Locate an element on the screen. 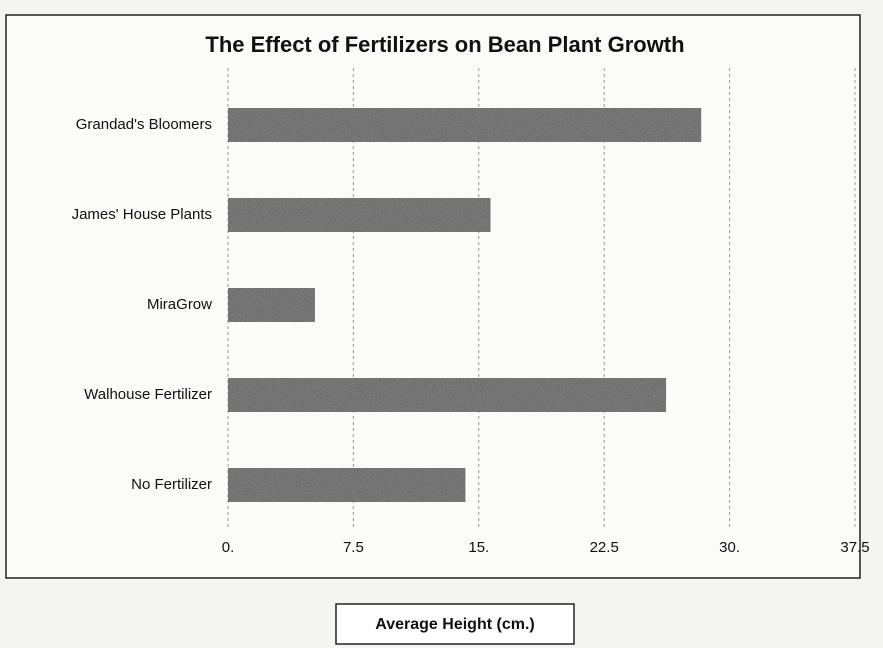  x-tick-label: 0. is located at coordinates (228, 547).